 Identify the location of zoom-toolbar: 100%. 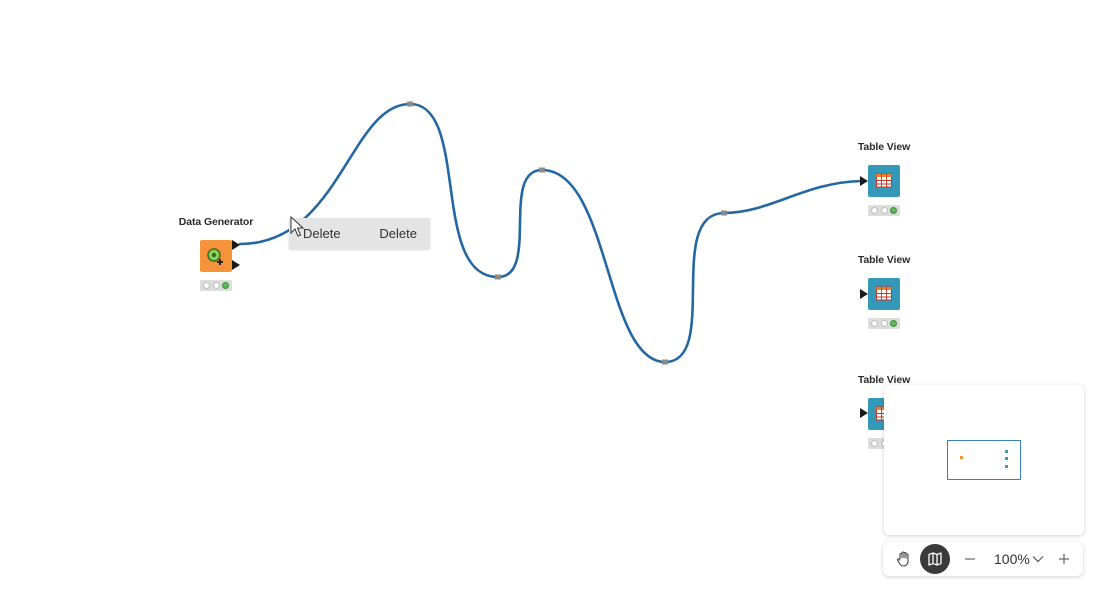
(983, 559).